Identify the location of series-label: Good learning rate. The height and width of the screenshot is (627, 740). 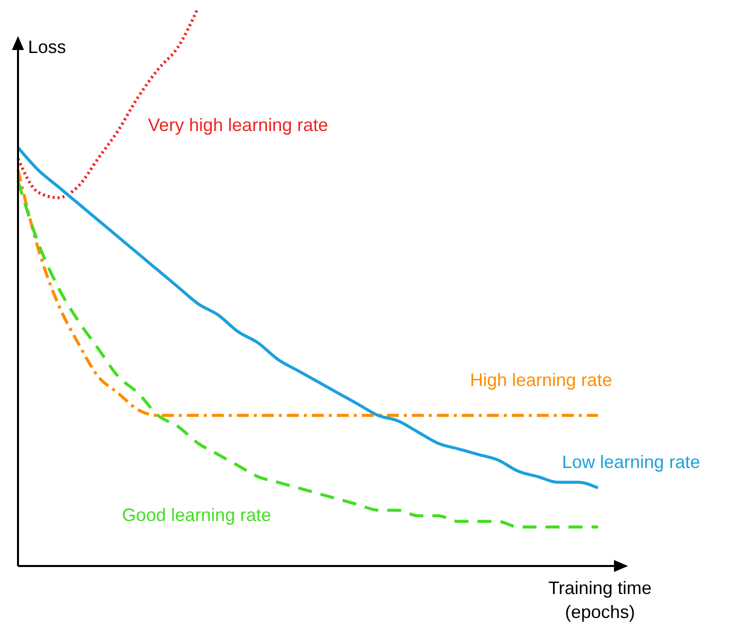
(197, 515).